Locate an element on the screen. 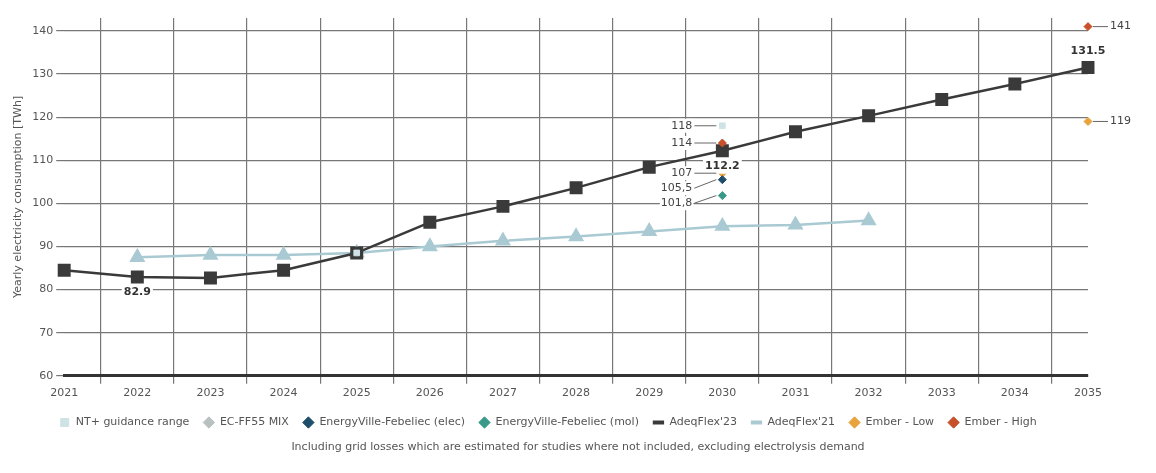 The height and width of the screenshot is (473, 1156). data-label: 131.5 is located at coordinates (1088, 50).